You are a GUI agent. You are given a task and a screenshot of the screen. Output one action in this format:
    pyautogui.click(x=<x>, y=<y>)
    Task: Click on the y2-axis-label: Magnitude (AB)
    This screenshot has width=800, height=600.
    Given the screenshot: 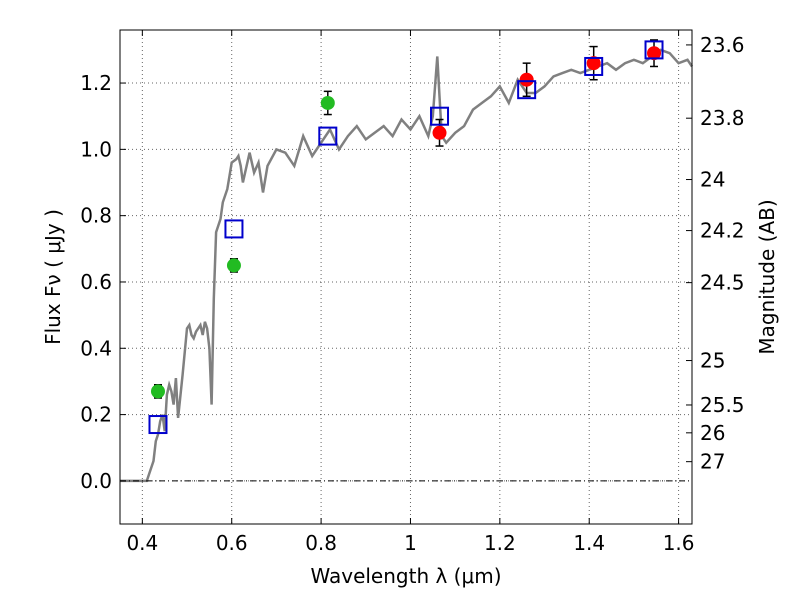 What is the action you would take?
    pyautogui.click(x=767, y=276)
    